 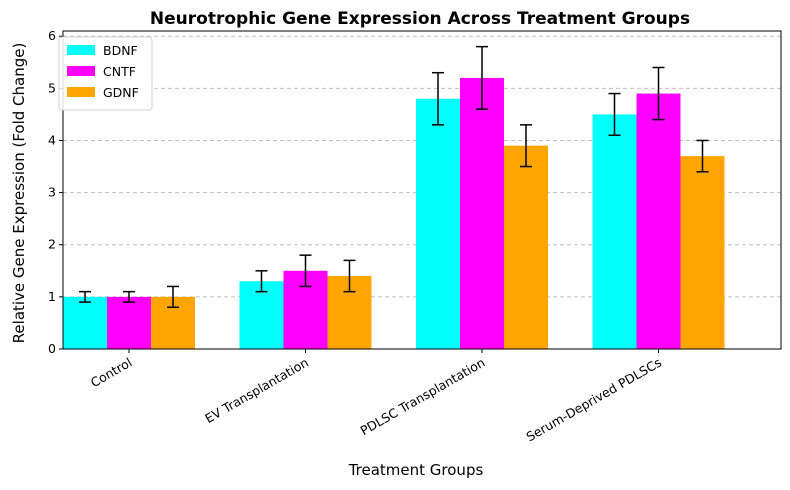 What do you see at coordinates (81, 71) in the screenshot?
I see `legend-swatch-cntf` at bounding box center [81, 71].